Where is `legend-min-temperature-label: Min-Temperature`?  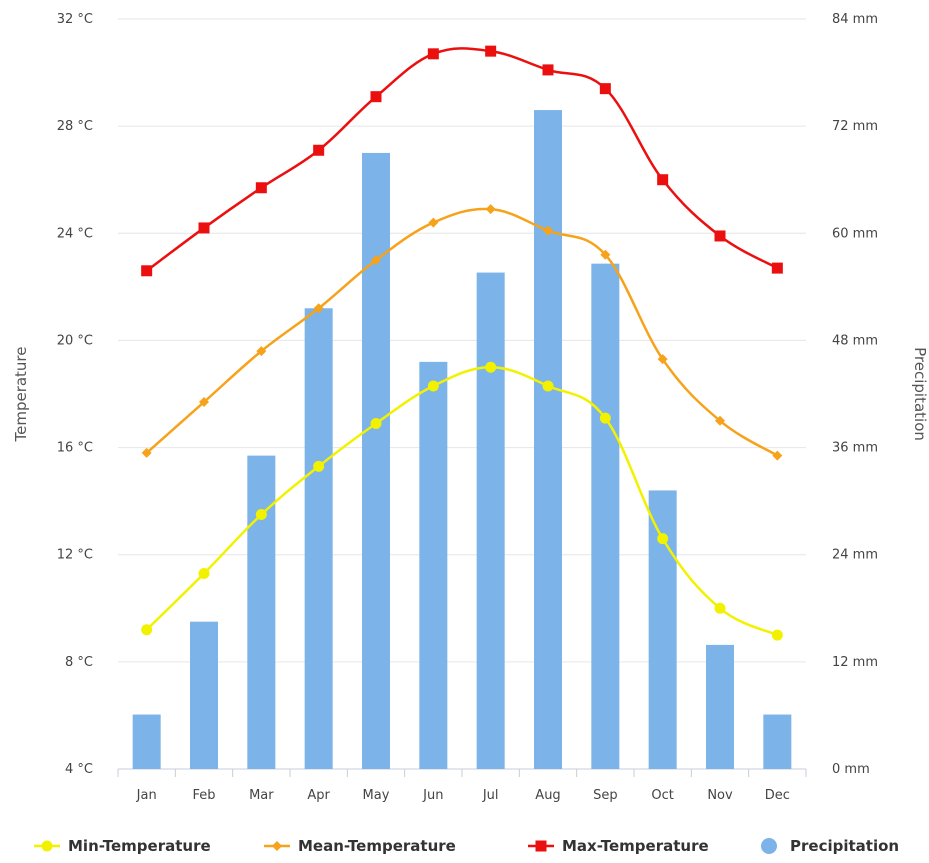 legend-min-temperature-label: Min-Temperature is located at coordinates (139, 846).